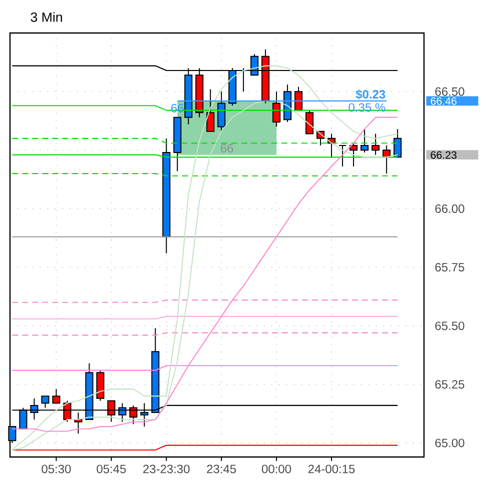  What do you see at coordinates (46, 17) in the screenshot?
I see `chart-title: 3 Min` at bounding box center [46, 17].